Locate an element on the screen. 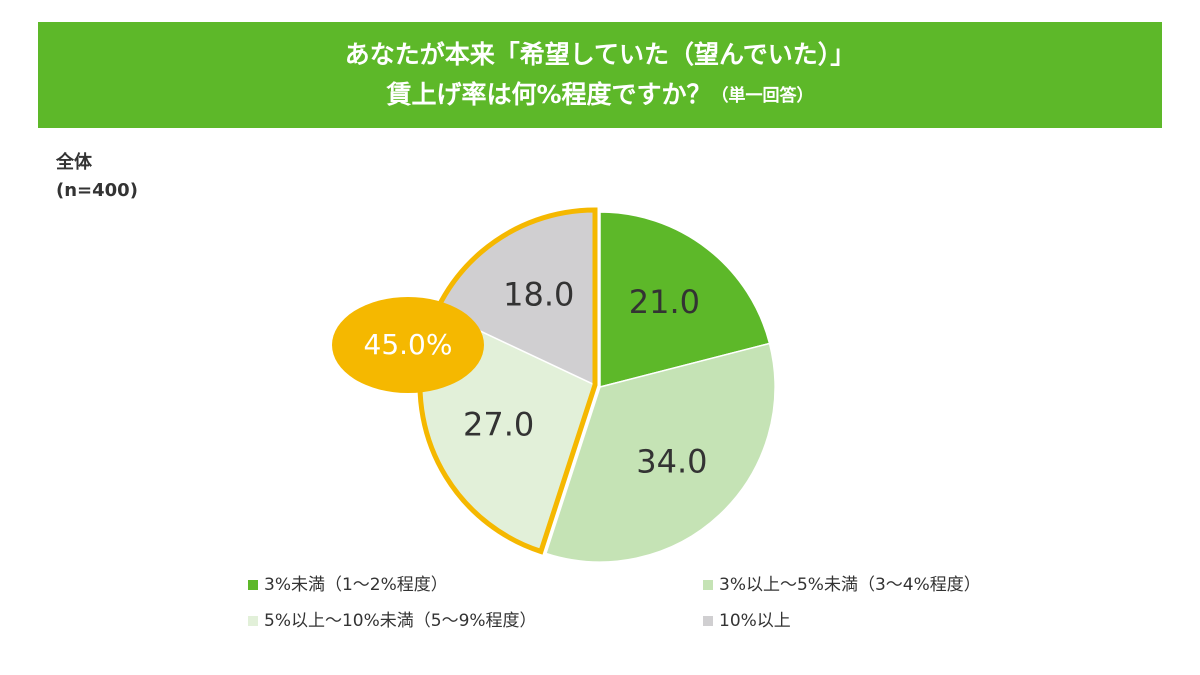 This screenshot has height=675, width=1200. callout-label: 45.0% is located at coordinates (408, 344).